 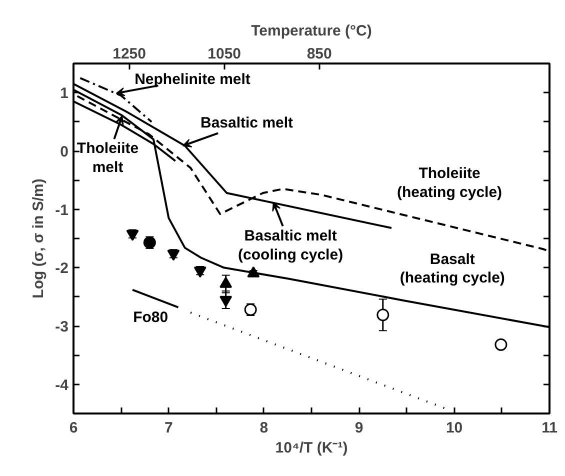 What do you see at coordinates (64, 93) in the screenshot?
I see `y-tick-label: 1` at bounding box center [64, 93].